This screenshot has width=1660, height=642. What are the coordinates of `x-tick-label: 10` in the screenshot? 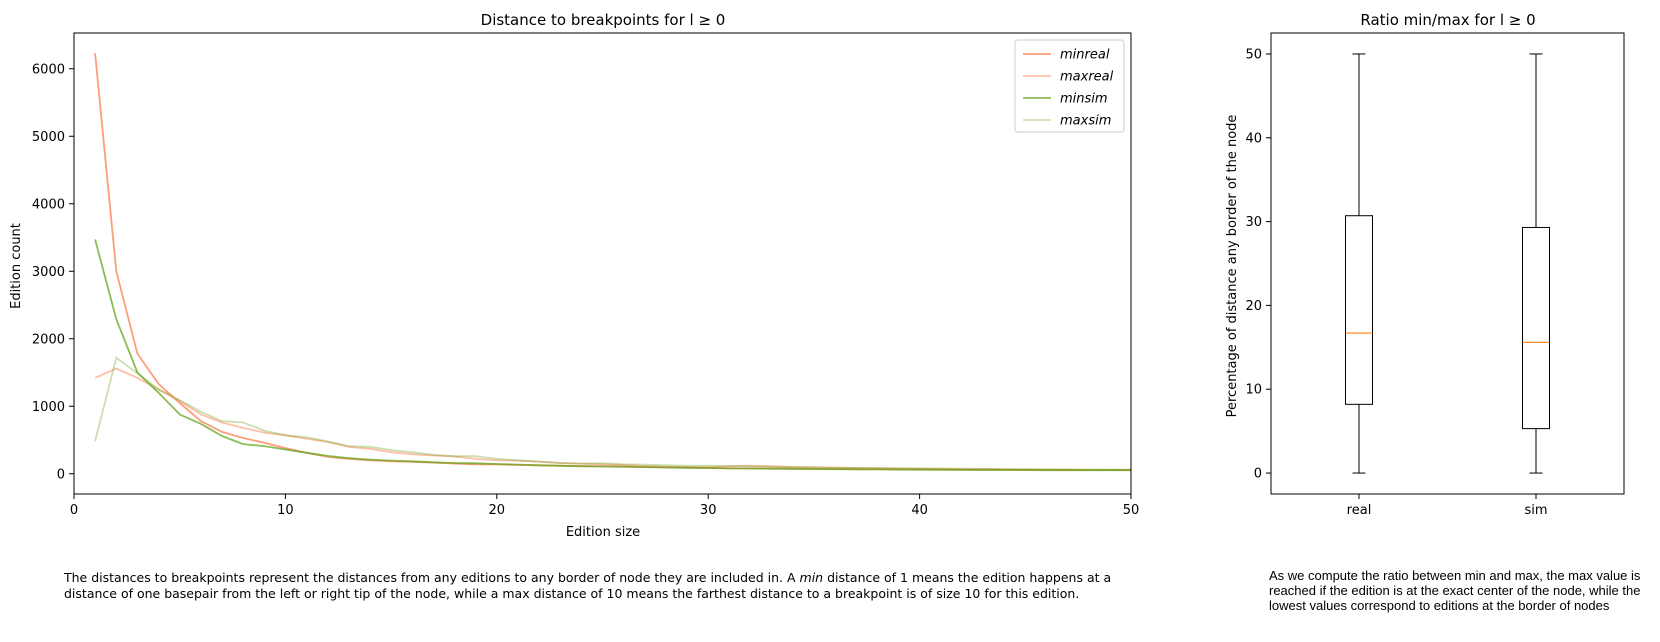 It's located at (285, 510).